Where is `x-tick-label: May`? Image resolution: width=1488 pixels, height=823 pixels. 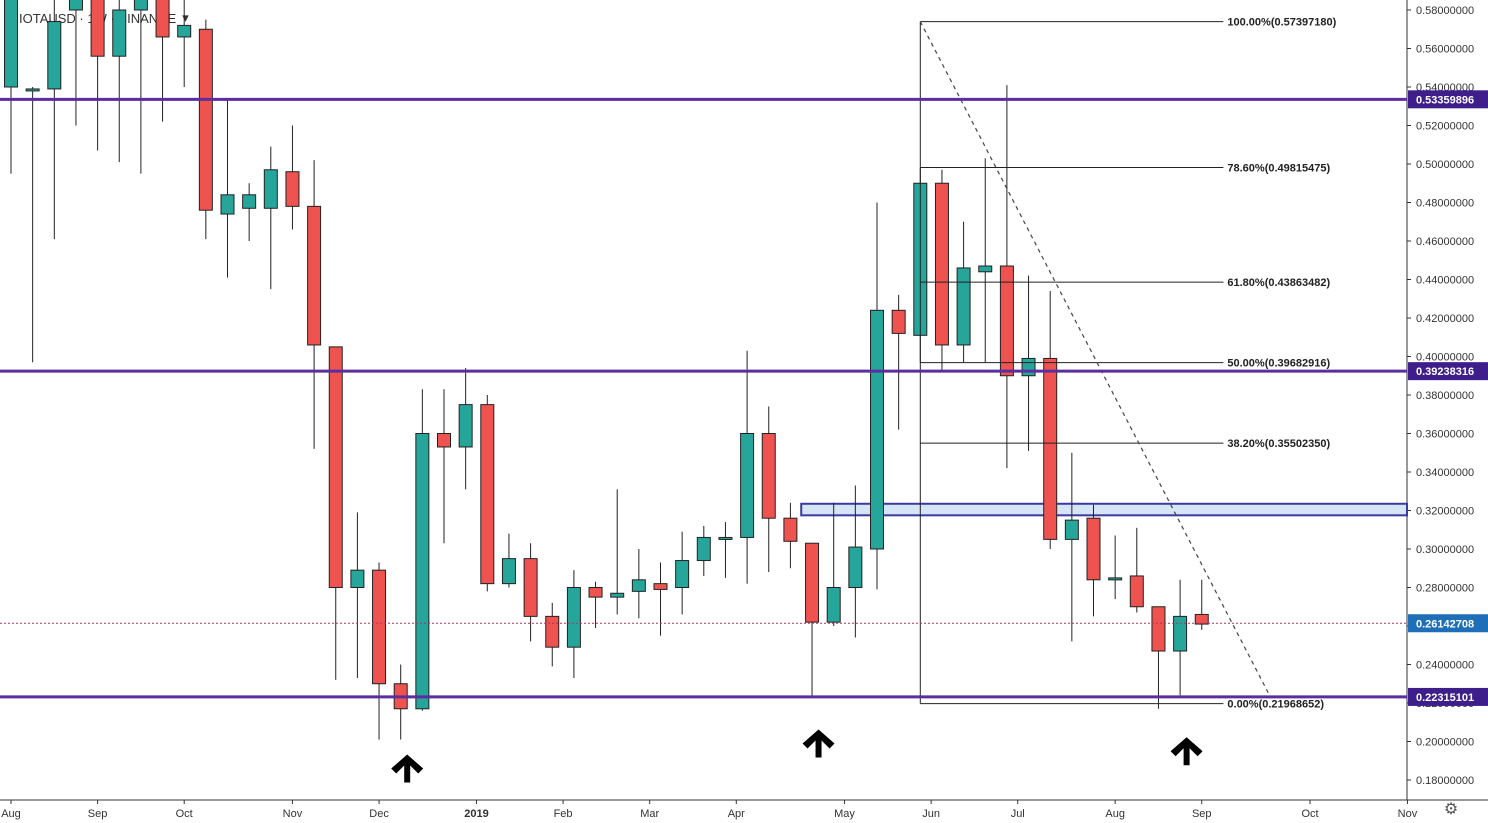 x-tick-label: May is located at coordinates (844, 814).